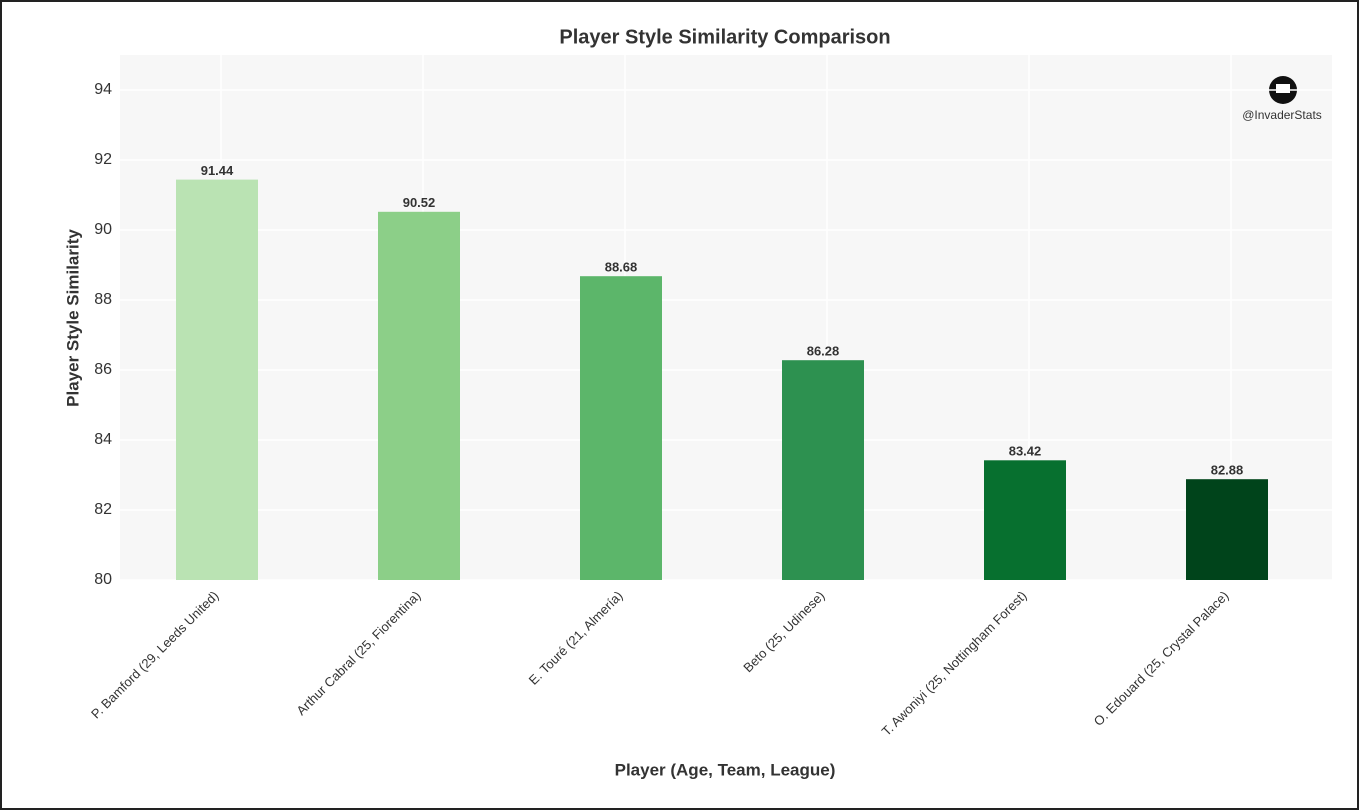  I want to click on value-label: 88.68, so click(621, 267).